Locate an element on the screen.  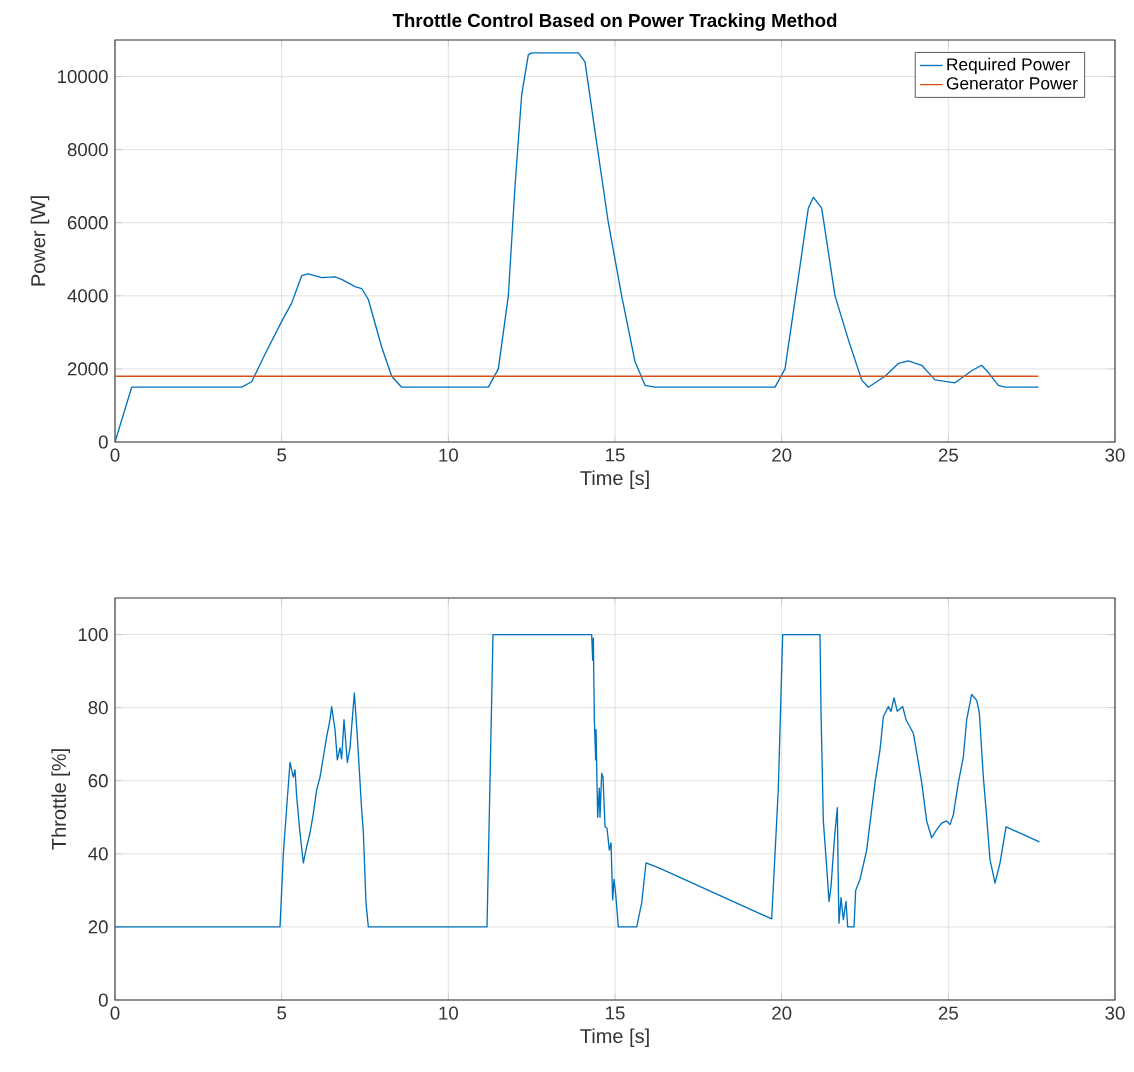
chart-title: Throttle Control Based on Power Tracking Method is located at coordinates (614, 22).